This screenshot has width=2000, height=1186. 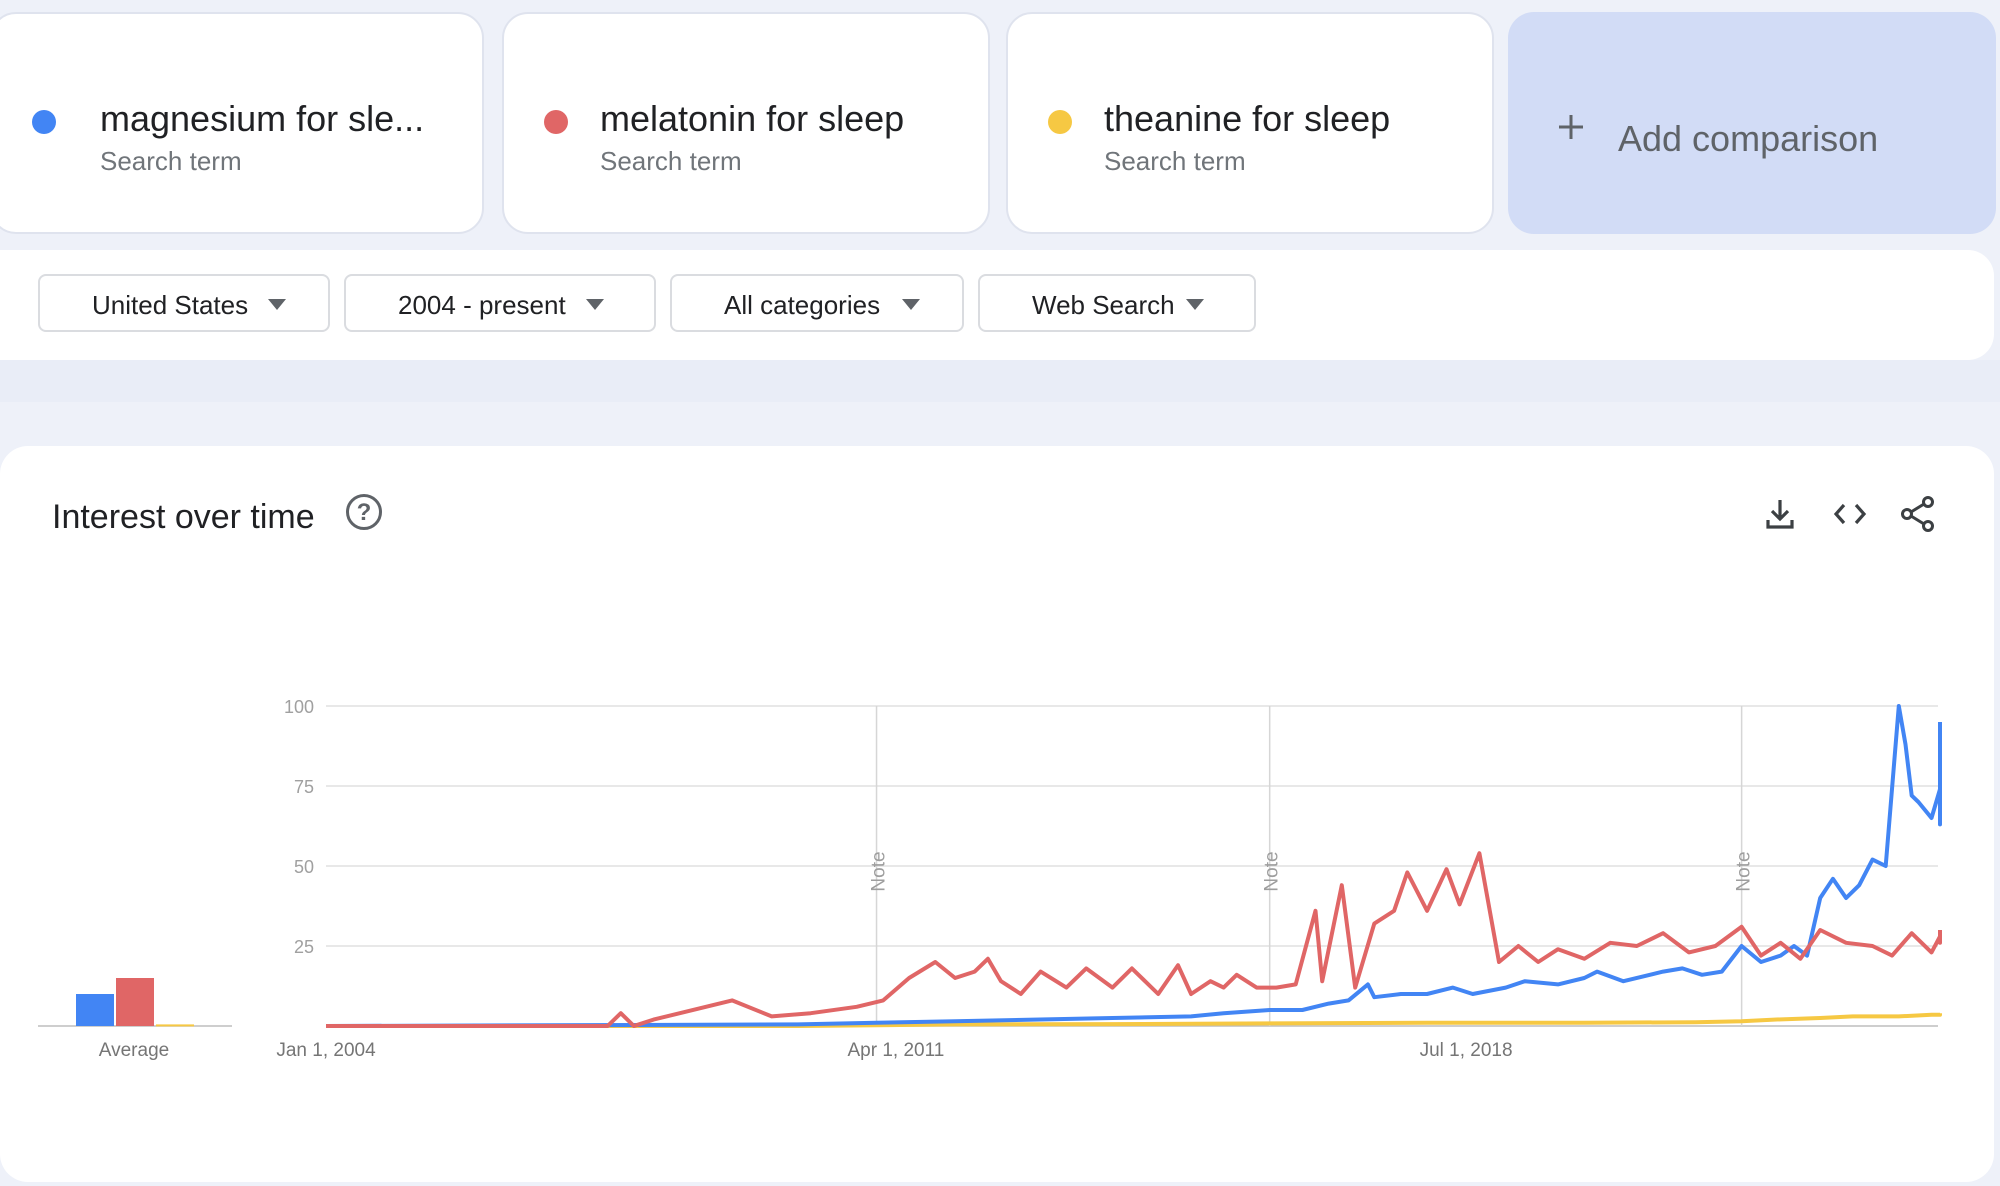 What do you see at coordinates (326, 1050) in the screenshot?
I see `x-tick-label: Jan 1, 2004` at bounding box center [326, 1050].